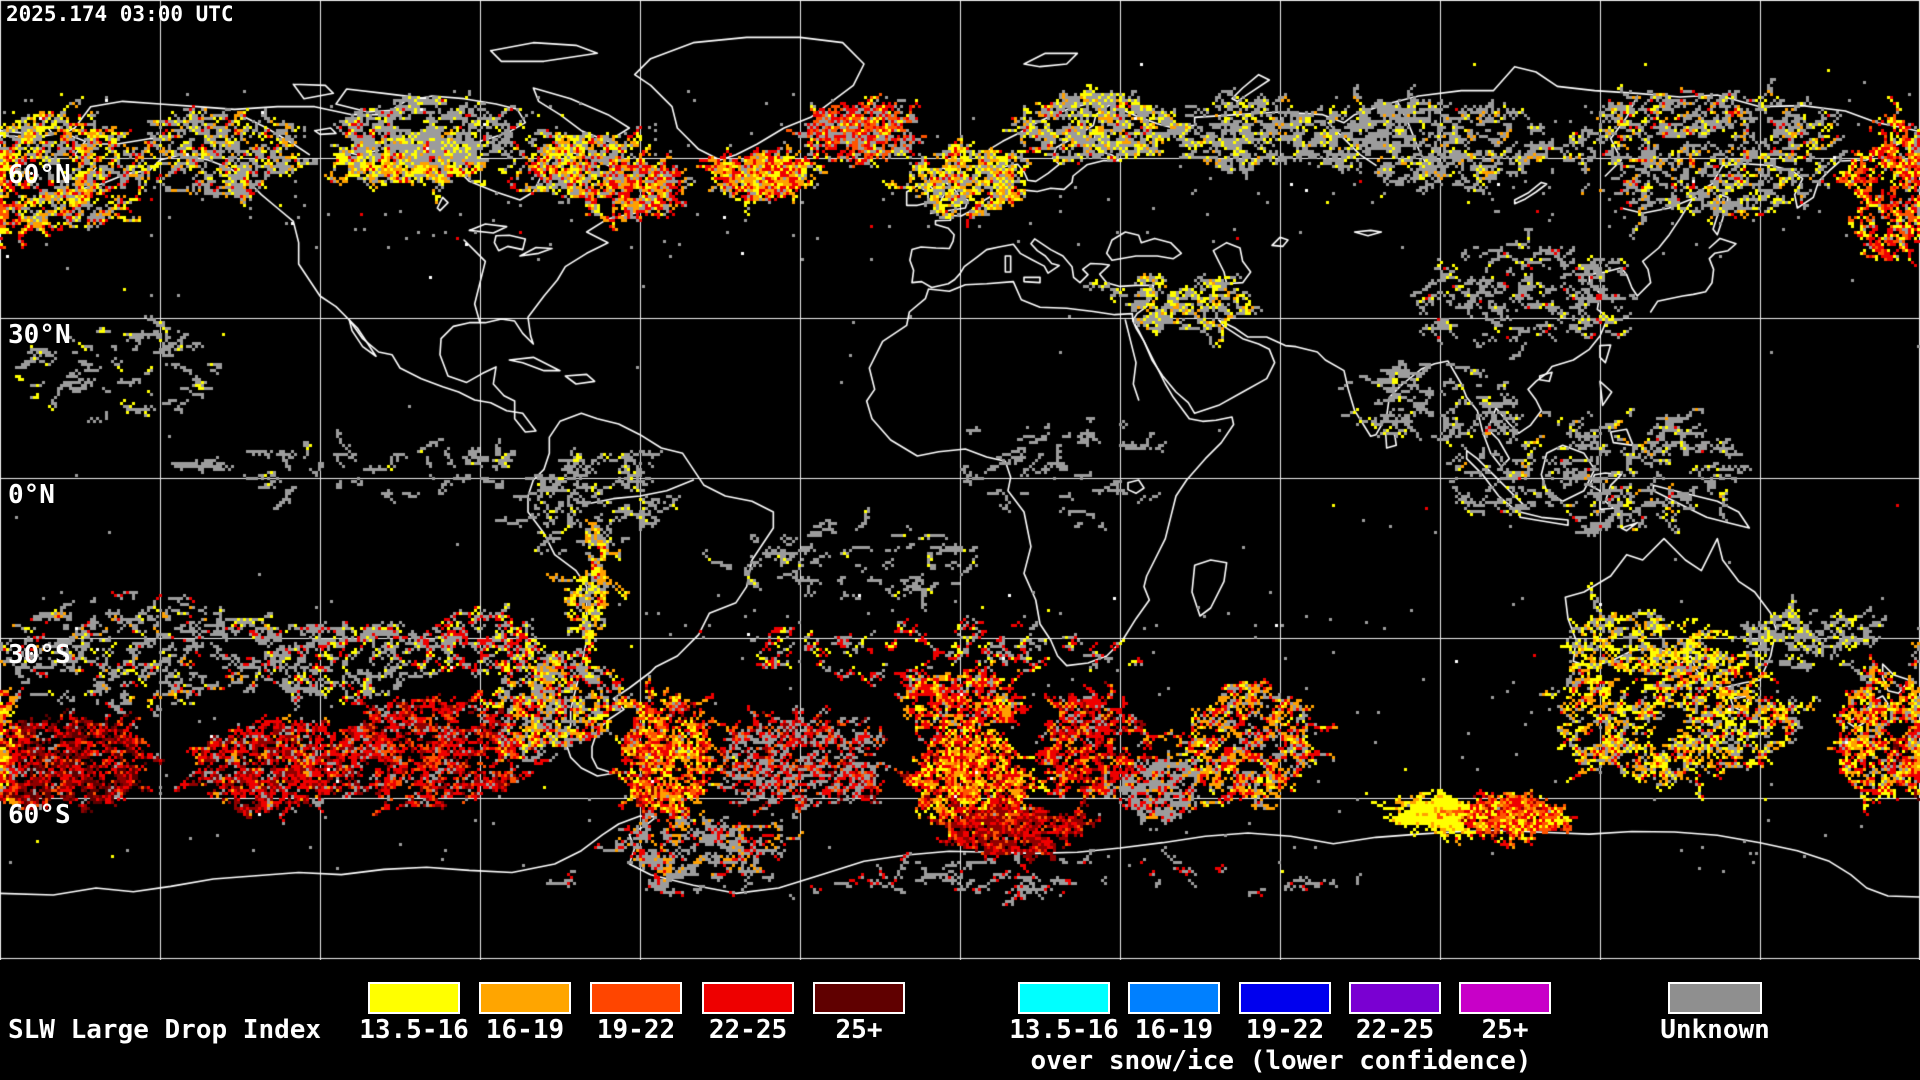  I want to click on latitude-label-30s: 30°S, so click(39, 655).